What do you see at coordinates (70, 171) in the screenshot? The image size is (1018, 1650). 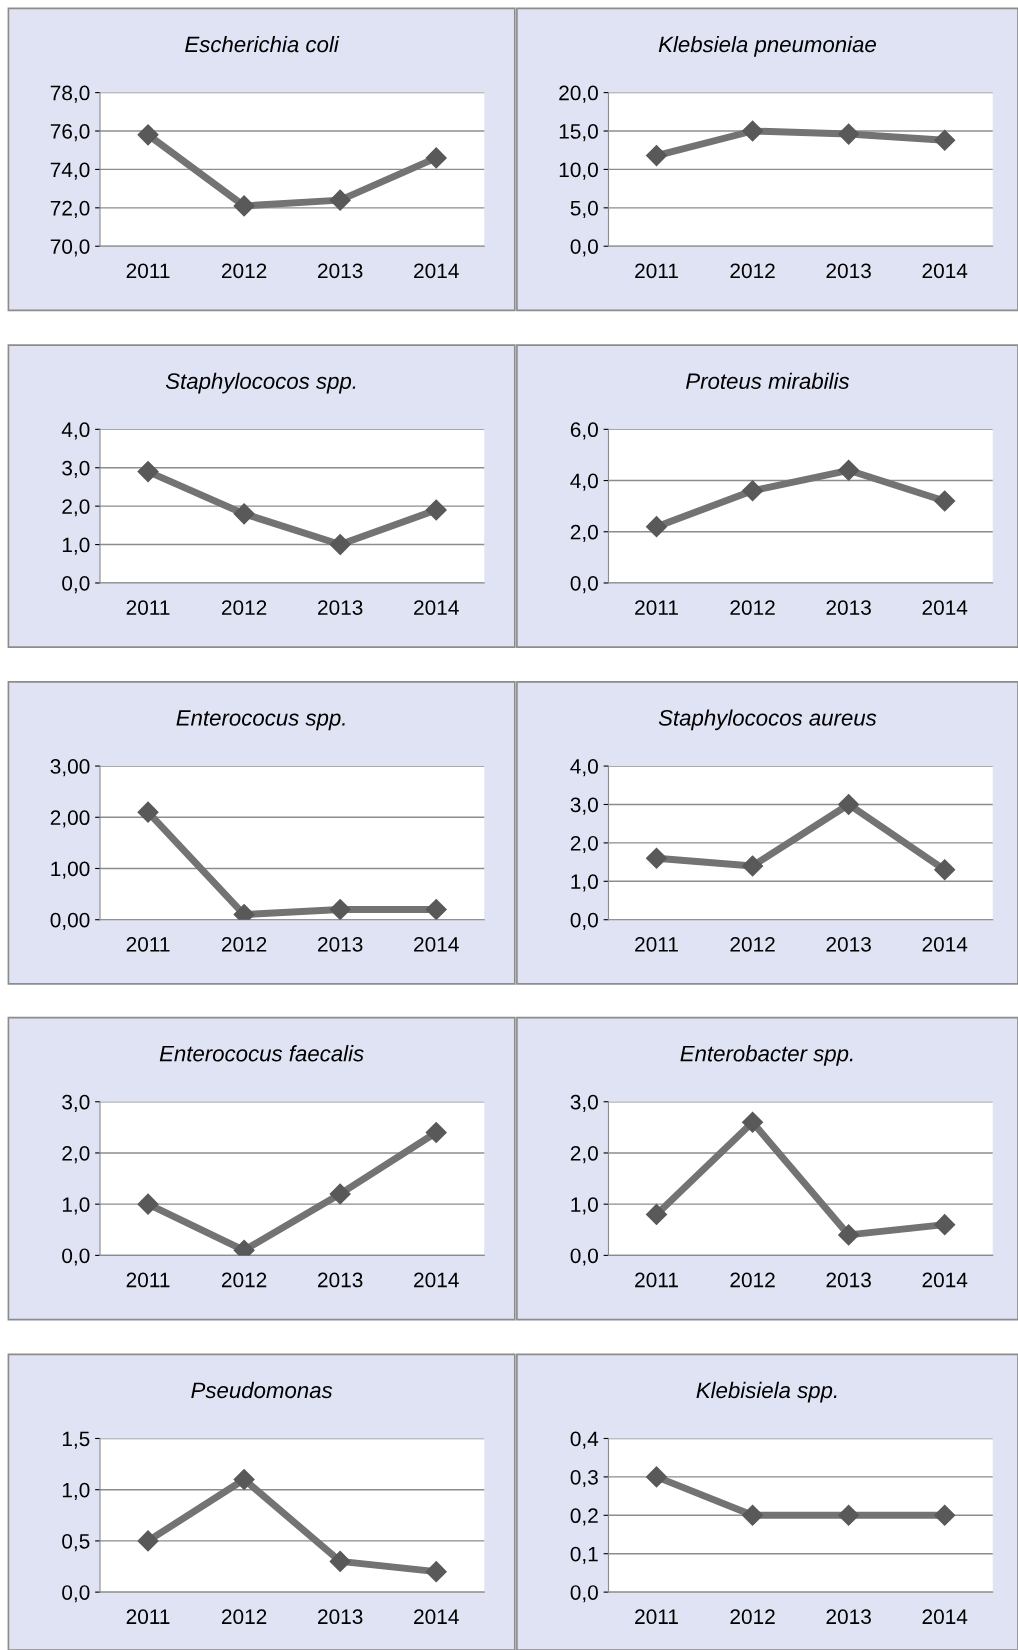 I see `y-tick-label: 74,0` at bounding box center [70, 171].